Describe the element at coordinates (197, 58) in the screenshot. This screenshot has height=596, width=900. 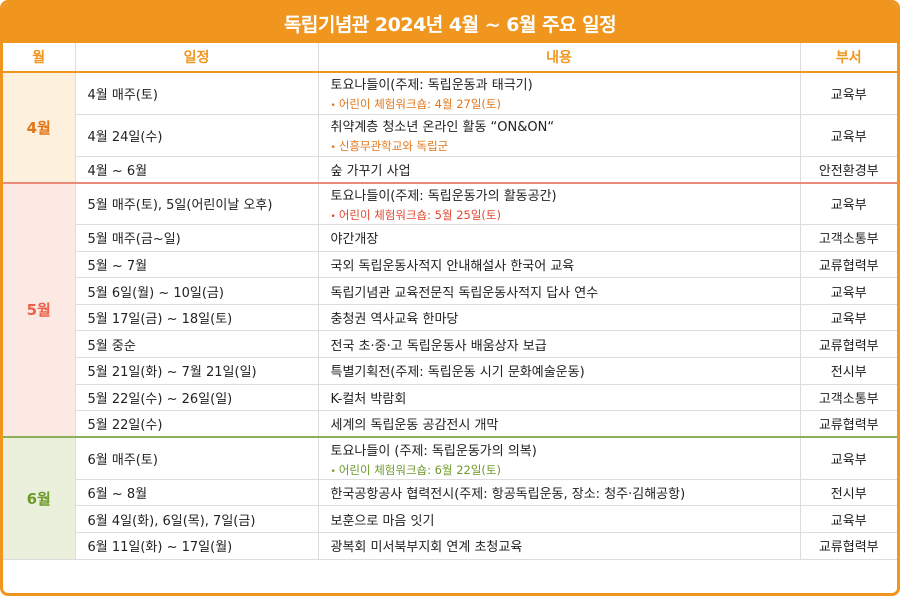
I see `header-date: 일정` at that location.